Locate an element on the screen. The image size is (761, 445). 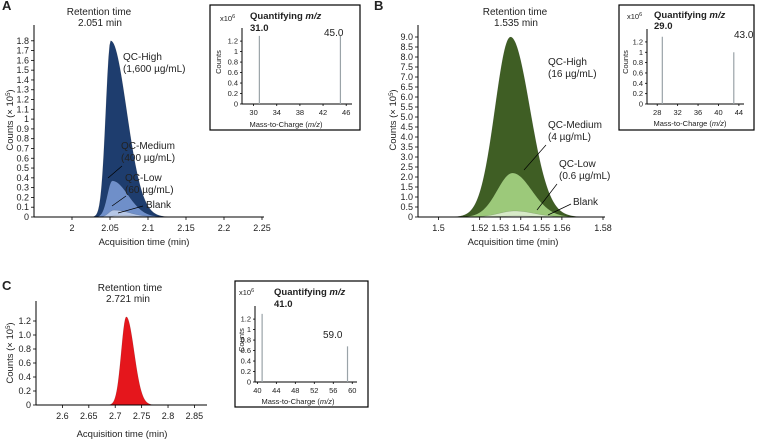
panel-c-x-tick-label: 2.65 is located at coordinates (89, 416).